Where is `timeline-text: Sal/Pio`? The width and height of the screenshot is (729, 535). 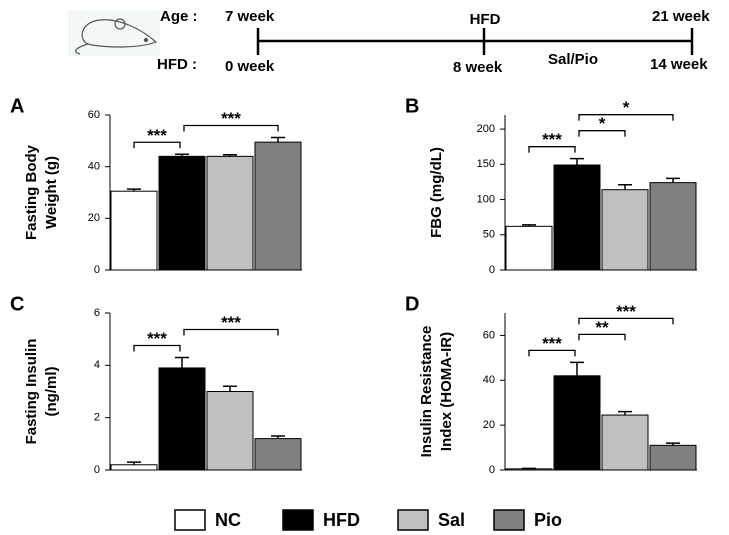 timeline-text: Sal/Pio is located at coordinates (573, 59).